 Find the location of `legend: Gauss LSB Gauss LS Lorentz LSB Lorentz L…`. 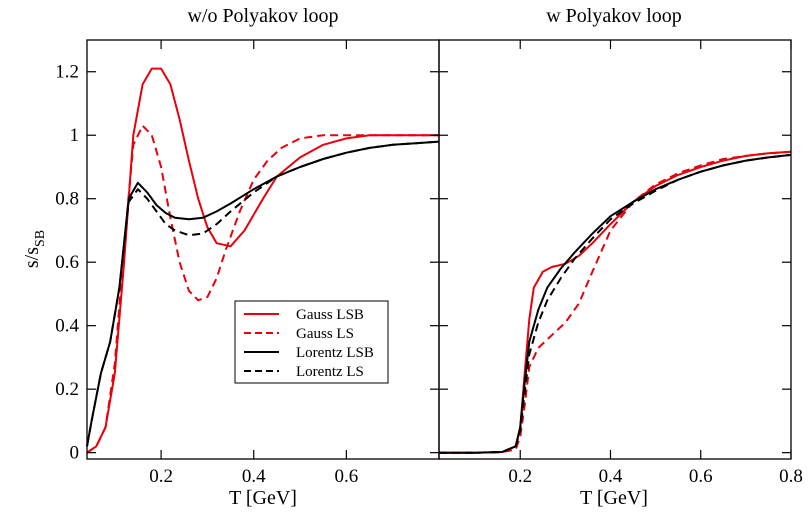

legend: Gauss LSB Gauss LS Lorentz LSB Lorentz L… is located at coordinates (311, 342).